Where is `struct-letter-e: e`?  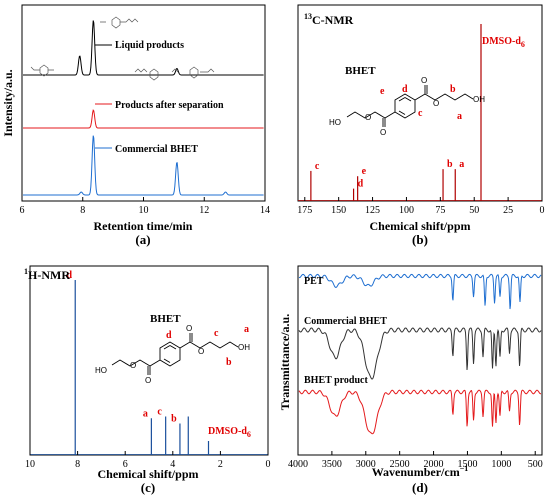
struct-letter-e: e is located at coordinates (382, 91).